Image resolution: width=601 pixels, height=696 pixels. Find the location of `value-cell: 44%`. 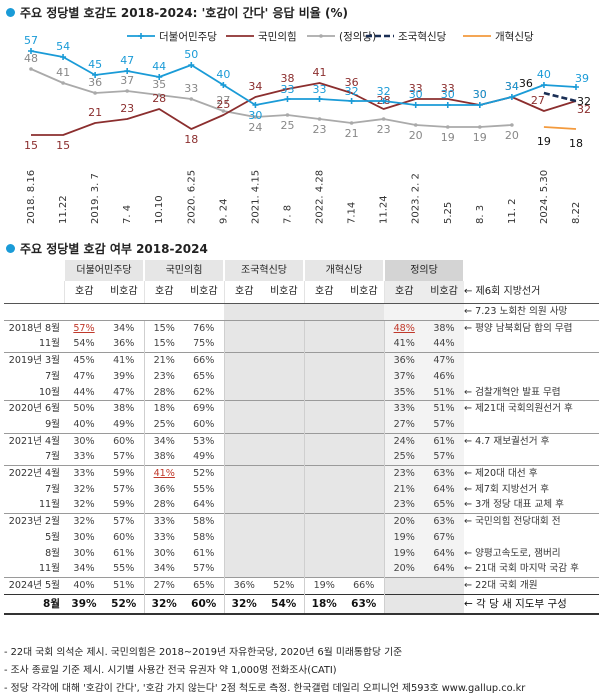

value-cell: 44% is located at coordinates (84, 392).